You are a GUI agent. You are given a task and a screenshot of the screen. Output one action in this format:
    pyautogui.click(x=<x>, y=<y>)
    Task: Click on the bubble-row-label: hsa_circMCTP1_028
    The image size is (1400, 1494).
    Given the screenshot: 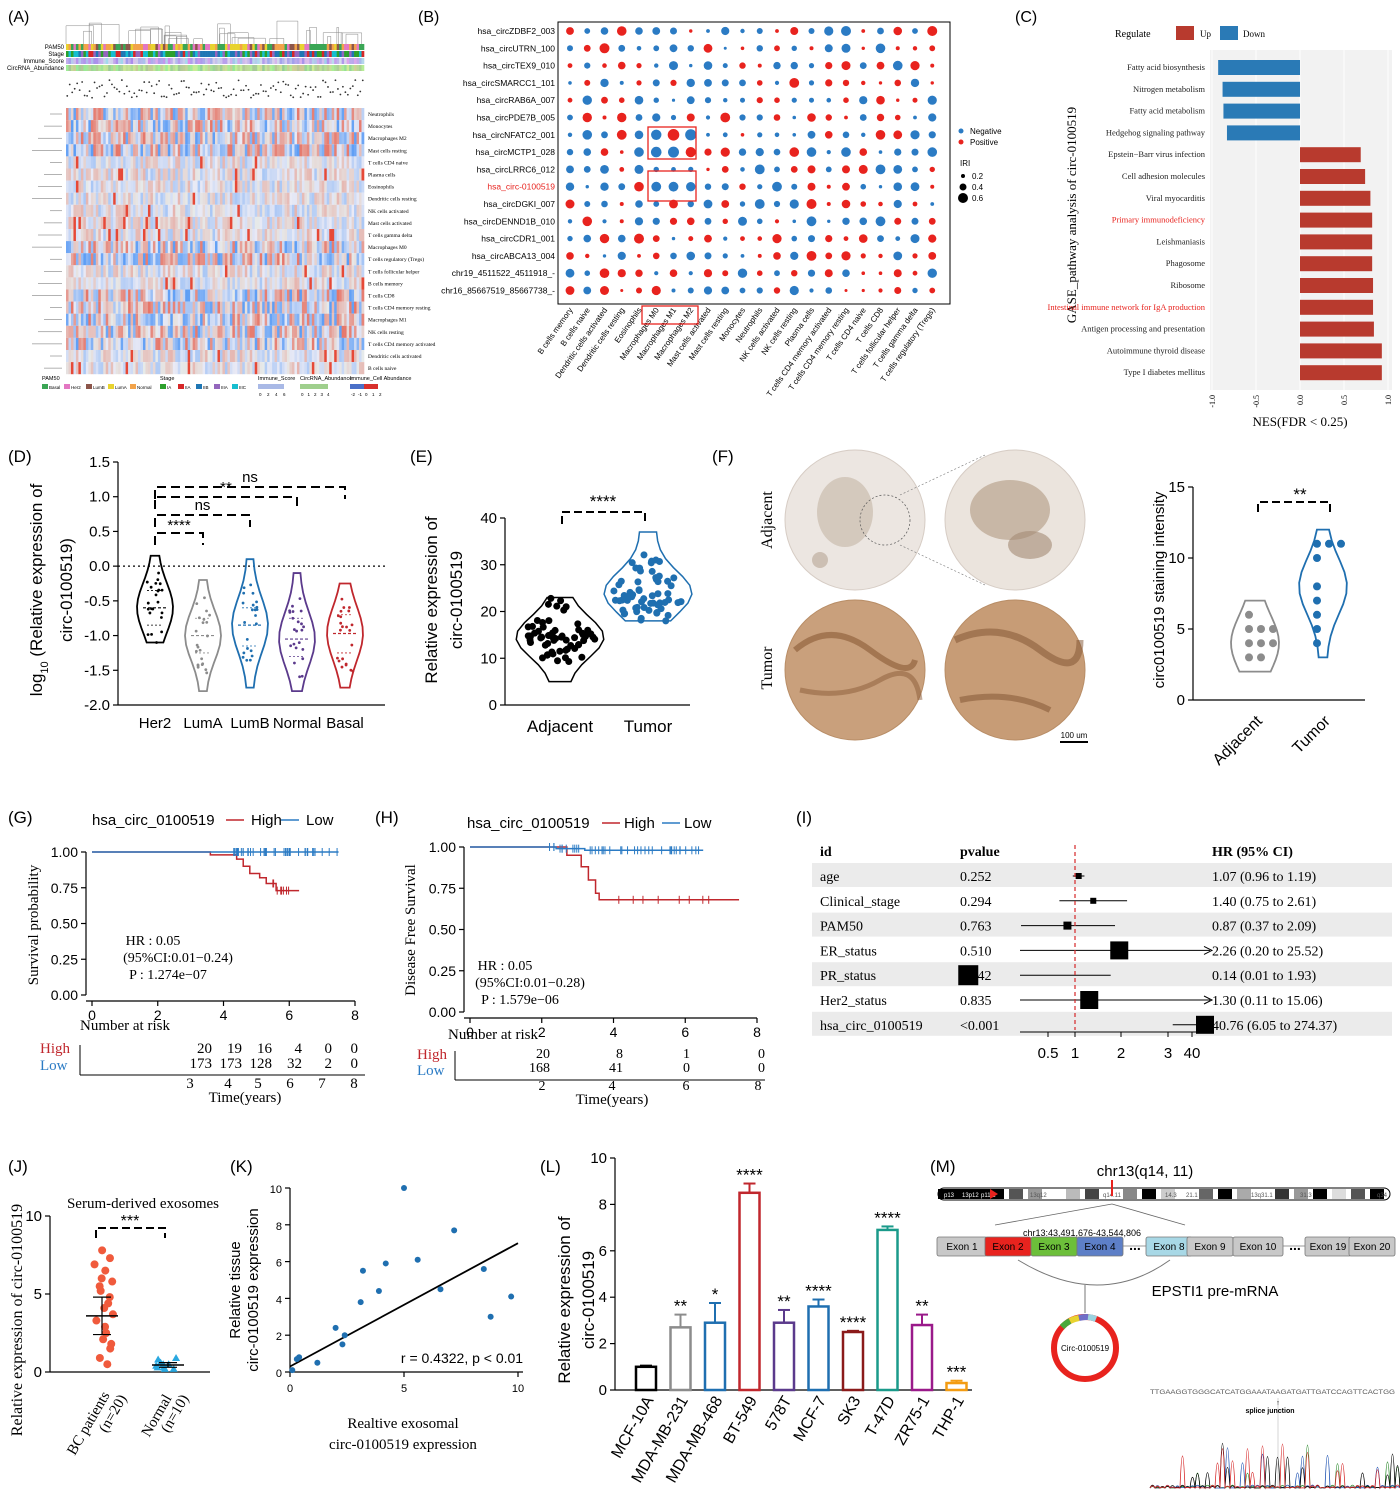 What is the action you would take?
    pyautogui.click(x=516, y=152)
    